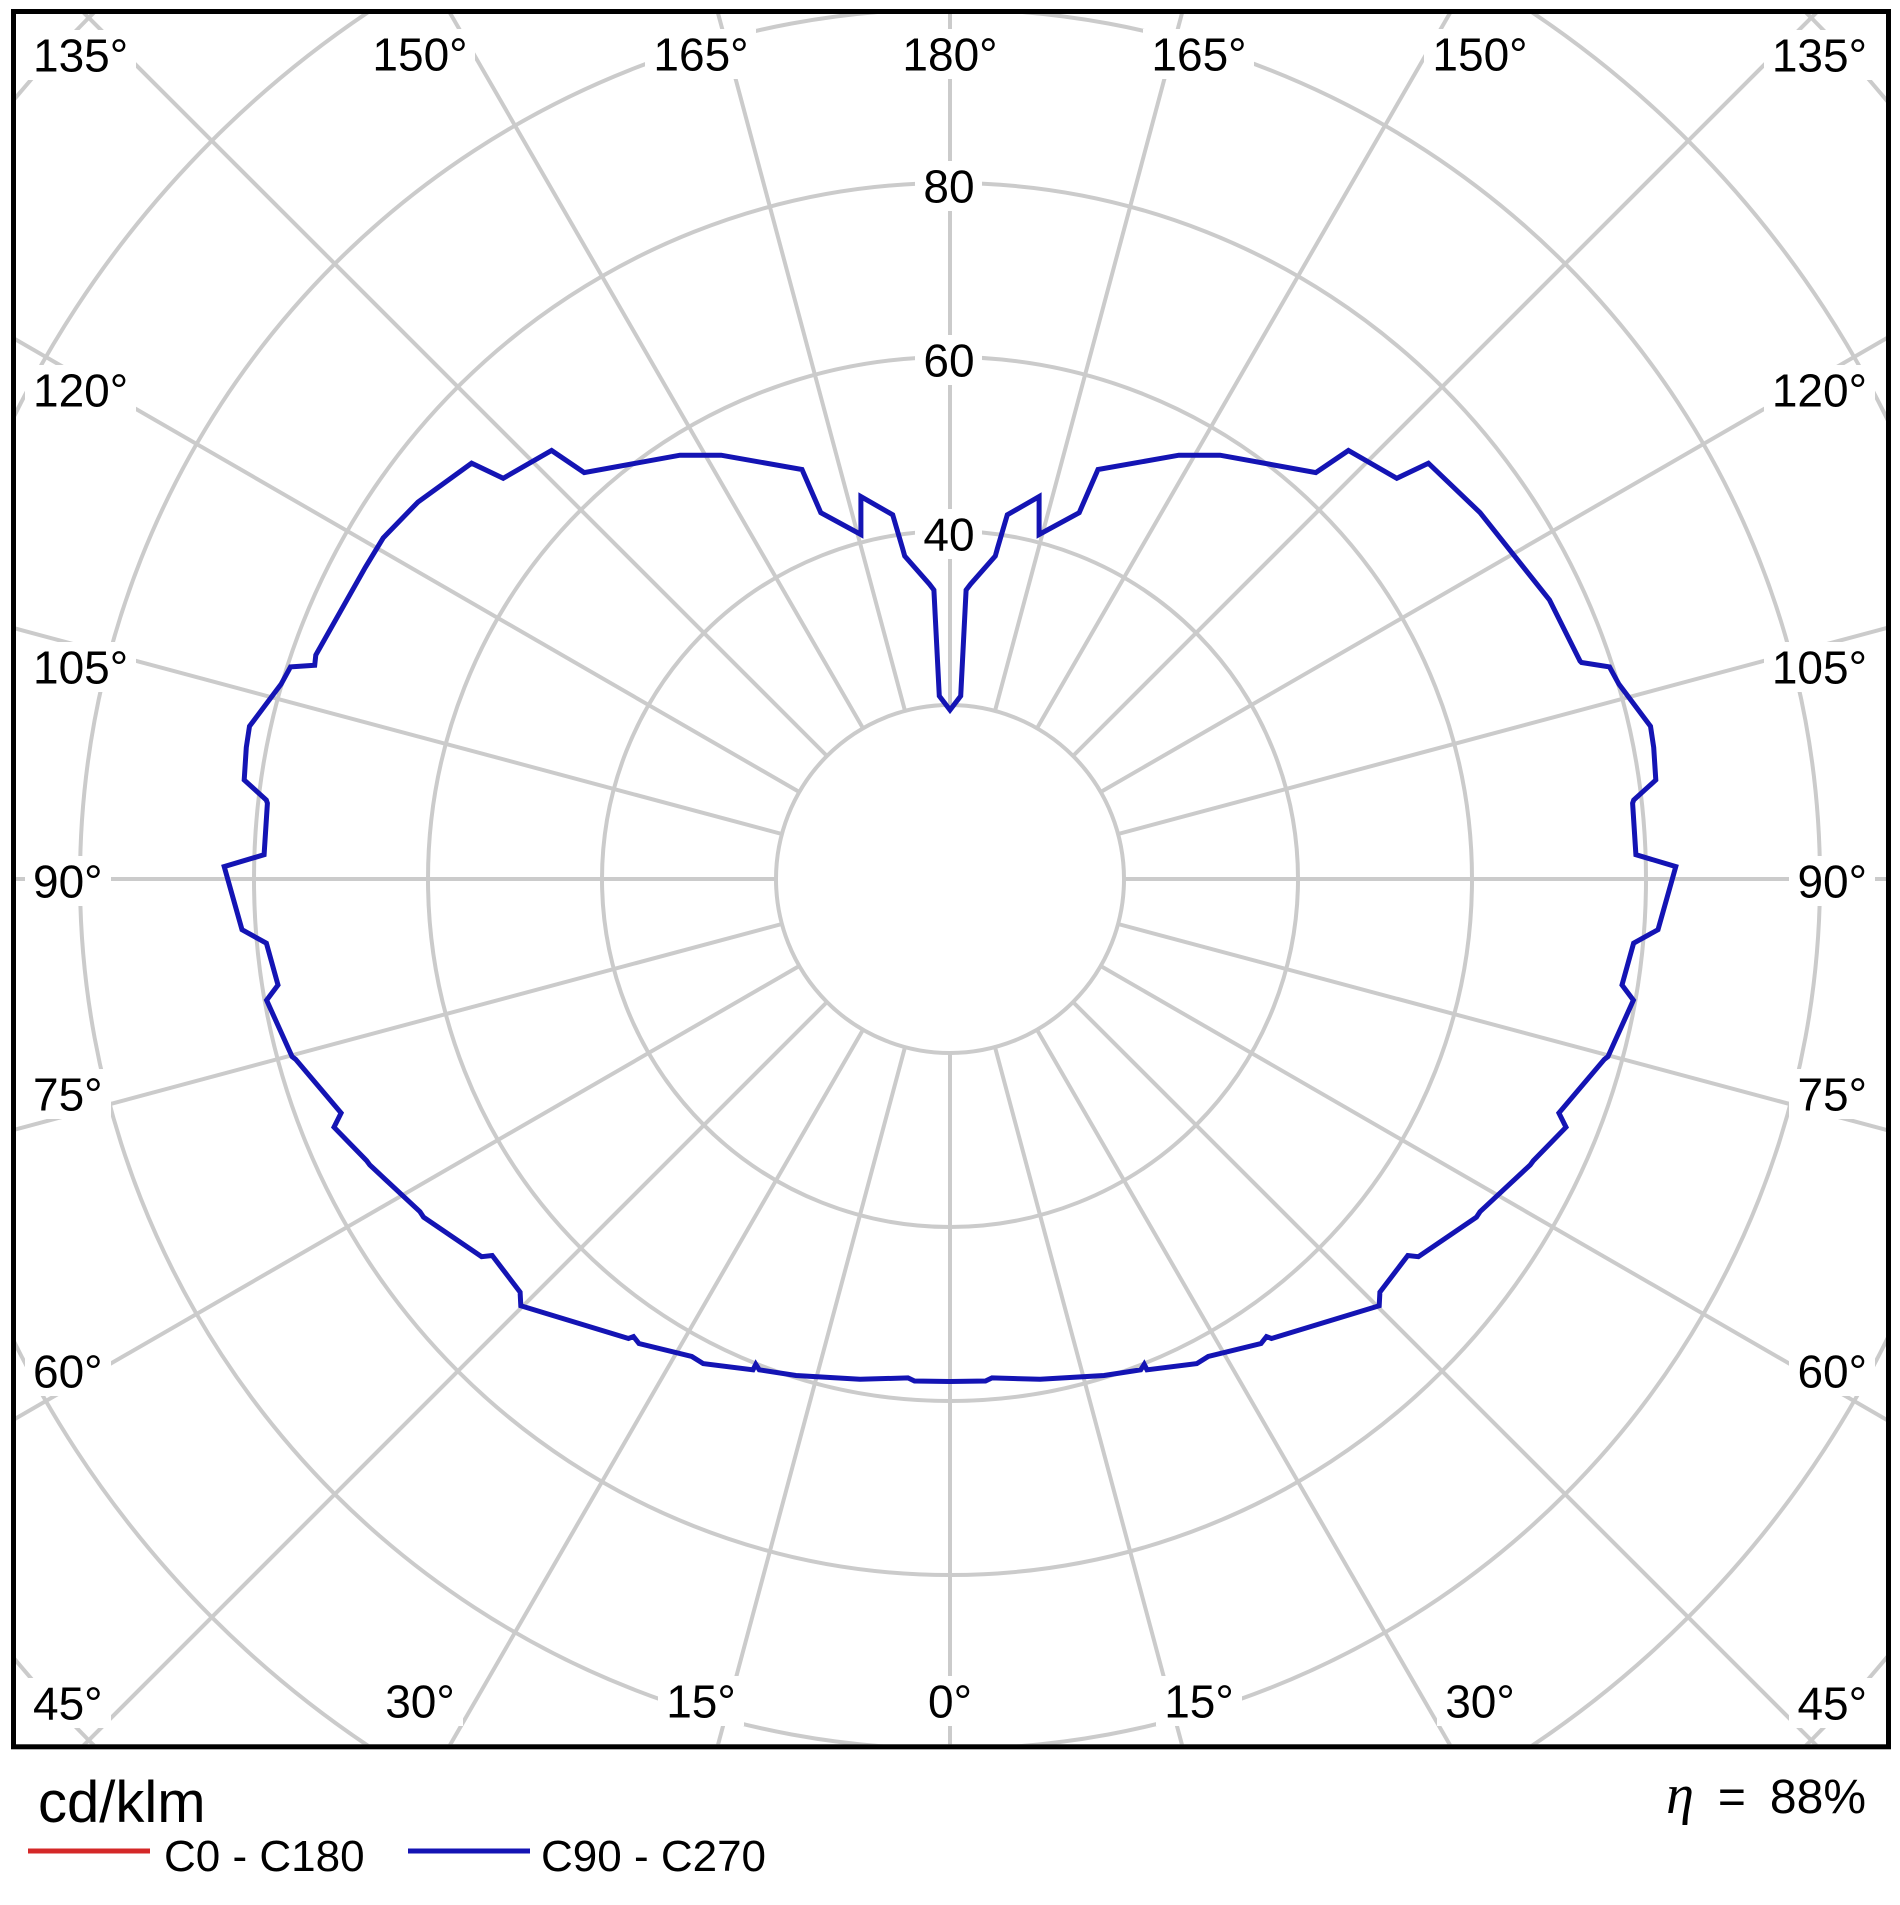 Image resolution: width=1900 pixels, height=1905 pixels. Describe the element at coordinates (948, 535) in the screenshot. I see `svg-text: 40` at that location.